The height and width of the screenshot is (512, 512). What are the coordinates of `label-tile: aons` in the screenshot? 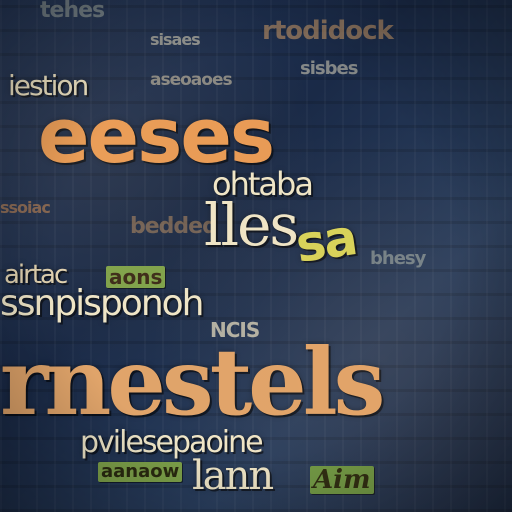 It's located at (136, 277).